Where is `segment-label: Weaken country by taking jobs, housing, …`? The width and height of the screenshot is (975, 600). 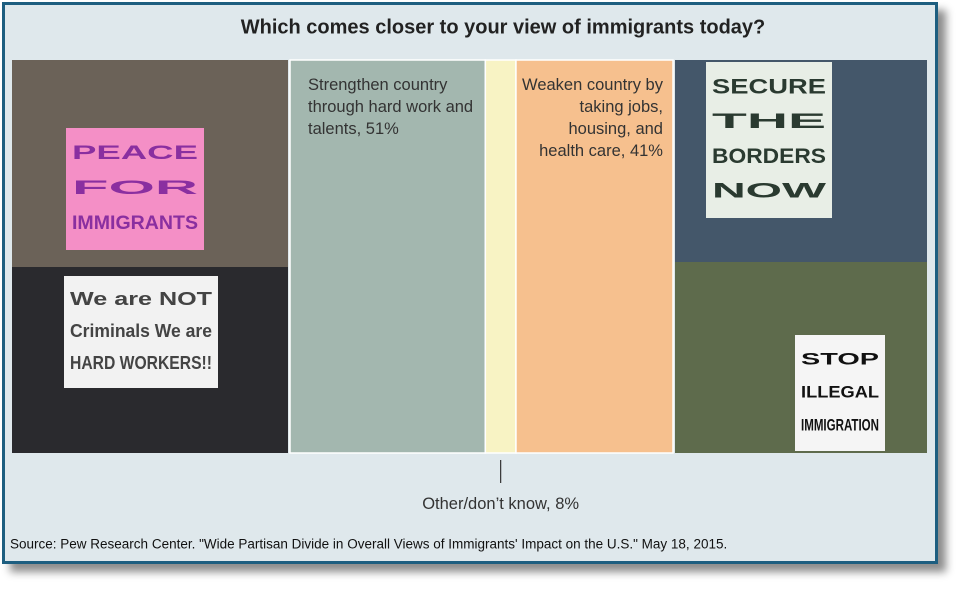
segment-label: Weaken country by taking jobs, housing, … is located at coordinates (592, 118).